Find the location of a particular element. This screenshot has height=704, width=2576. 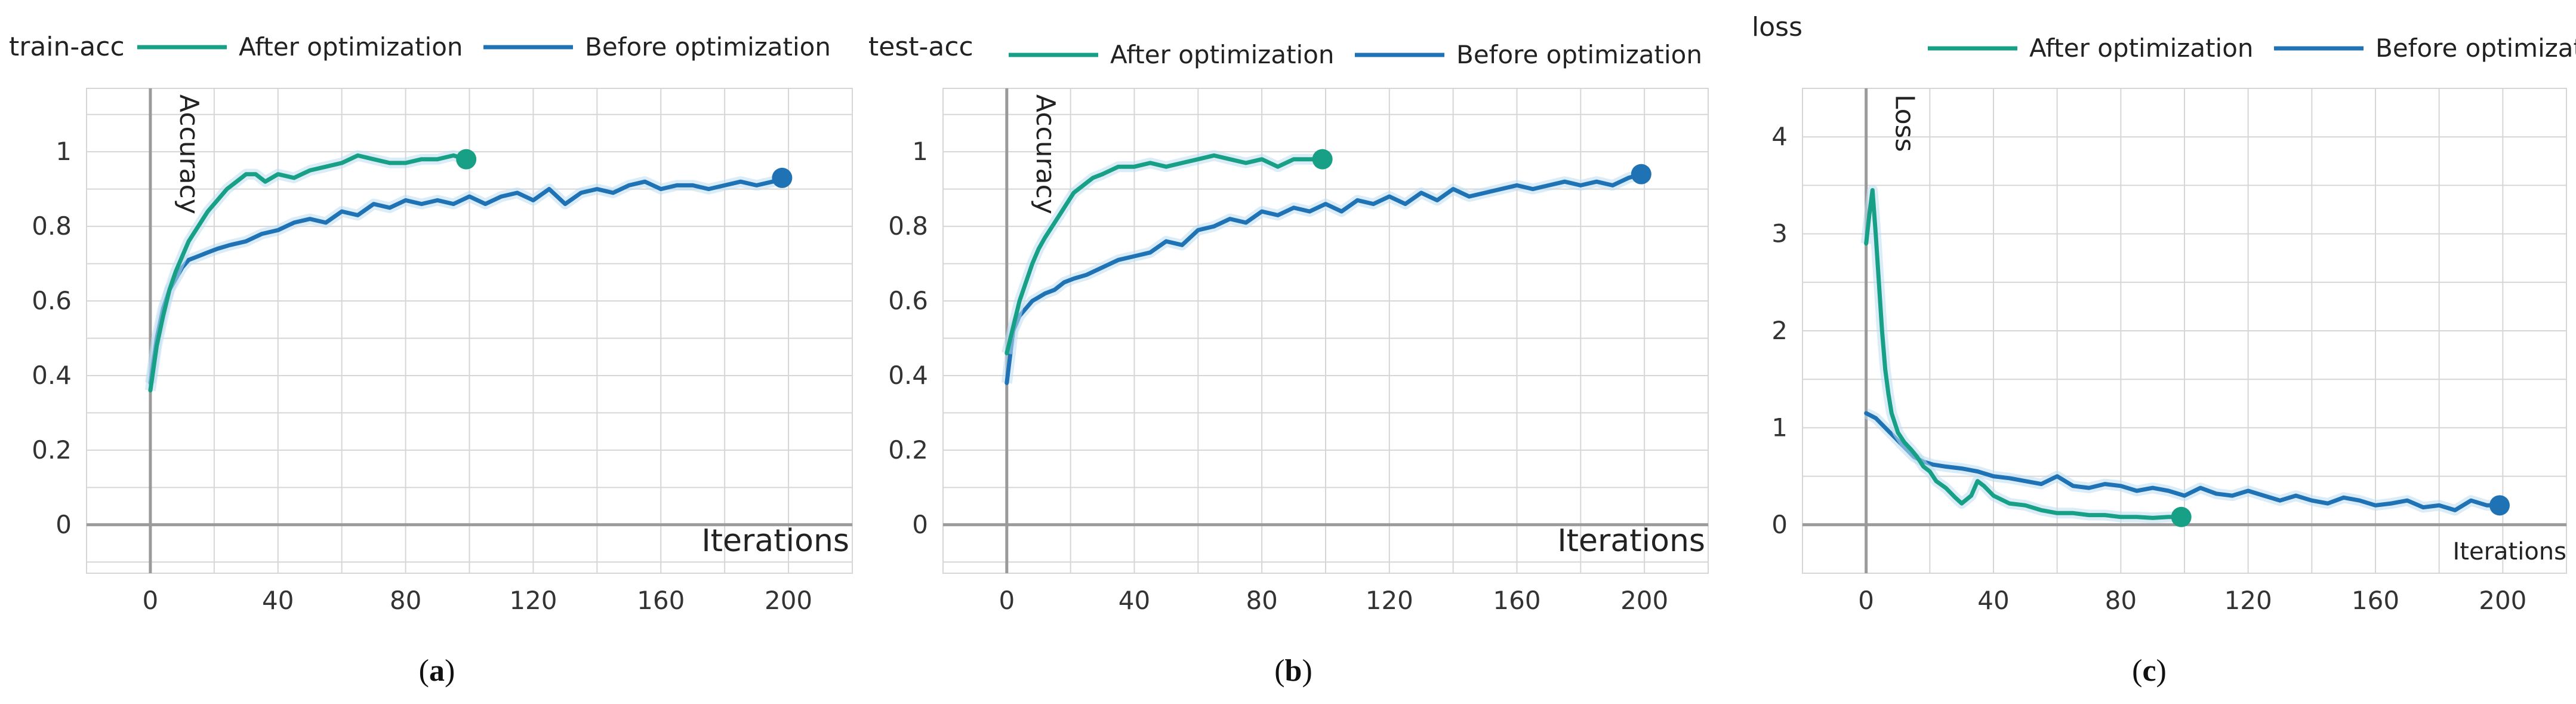

caption-letter: c is located at coordinates (2149, 671).